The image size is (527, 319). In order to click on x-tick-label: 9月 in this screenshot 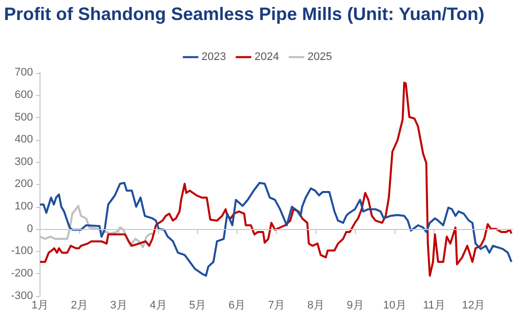, I will do `click(355, 305)`.